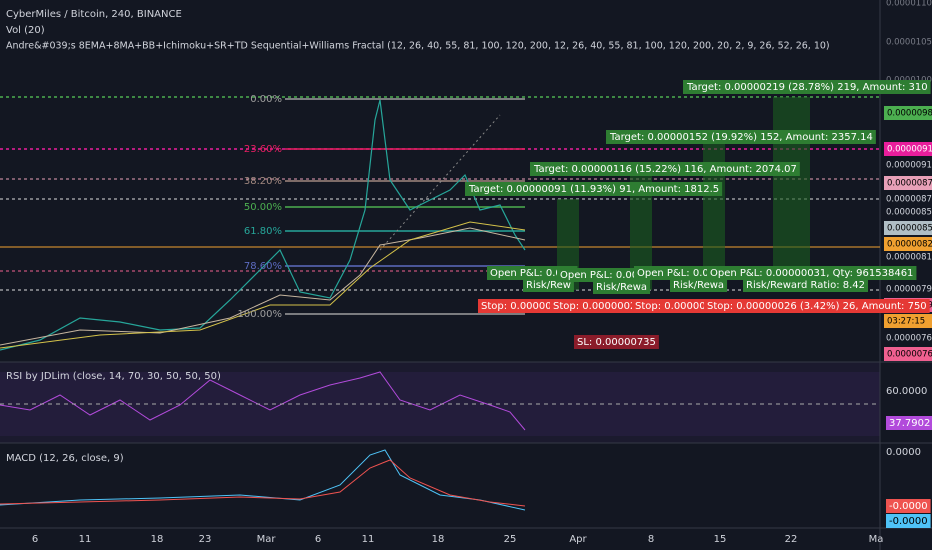 This screenshot has height=550, width=932. What do you see at coordinates (263, 149) in the screenshot?
I see `fib-label: 23.60%` at bounding box center [263, 149].